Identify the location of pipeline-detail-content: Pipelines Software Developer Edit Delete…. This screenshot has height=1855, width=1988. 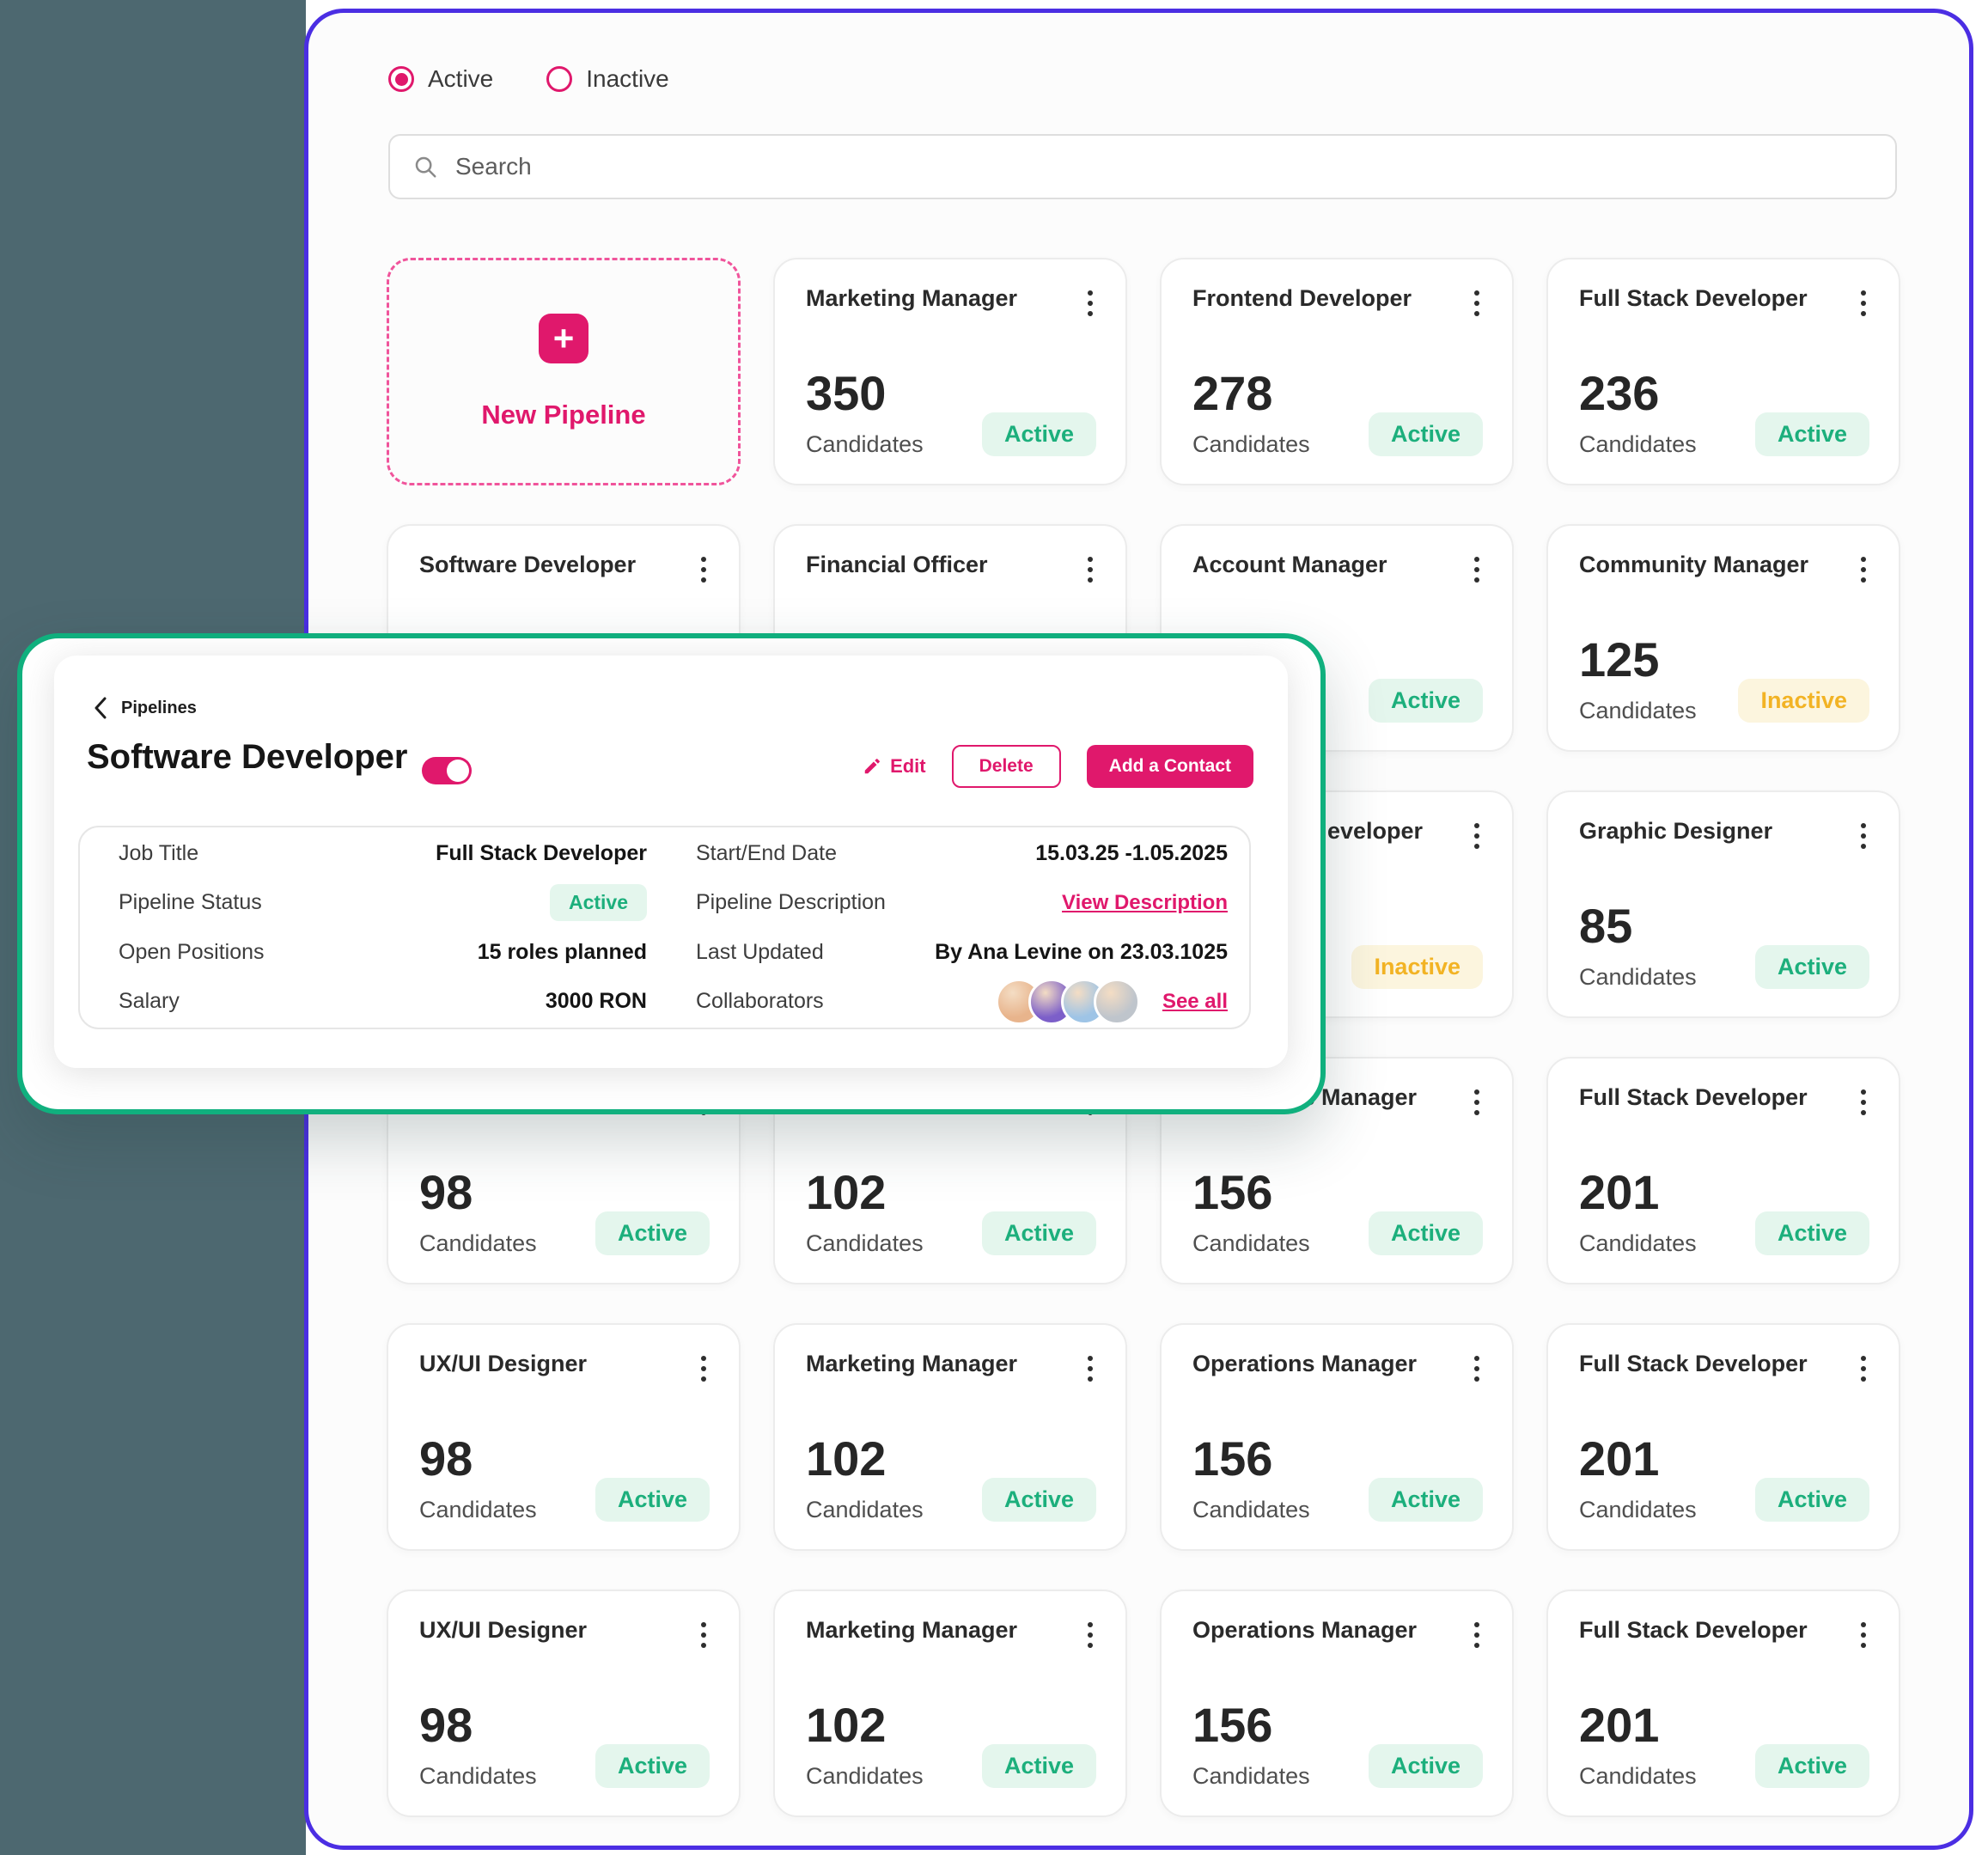
(671, 862).